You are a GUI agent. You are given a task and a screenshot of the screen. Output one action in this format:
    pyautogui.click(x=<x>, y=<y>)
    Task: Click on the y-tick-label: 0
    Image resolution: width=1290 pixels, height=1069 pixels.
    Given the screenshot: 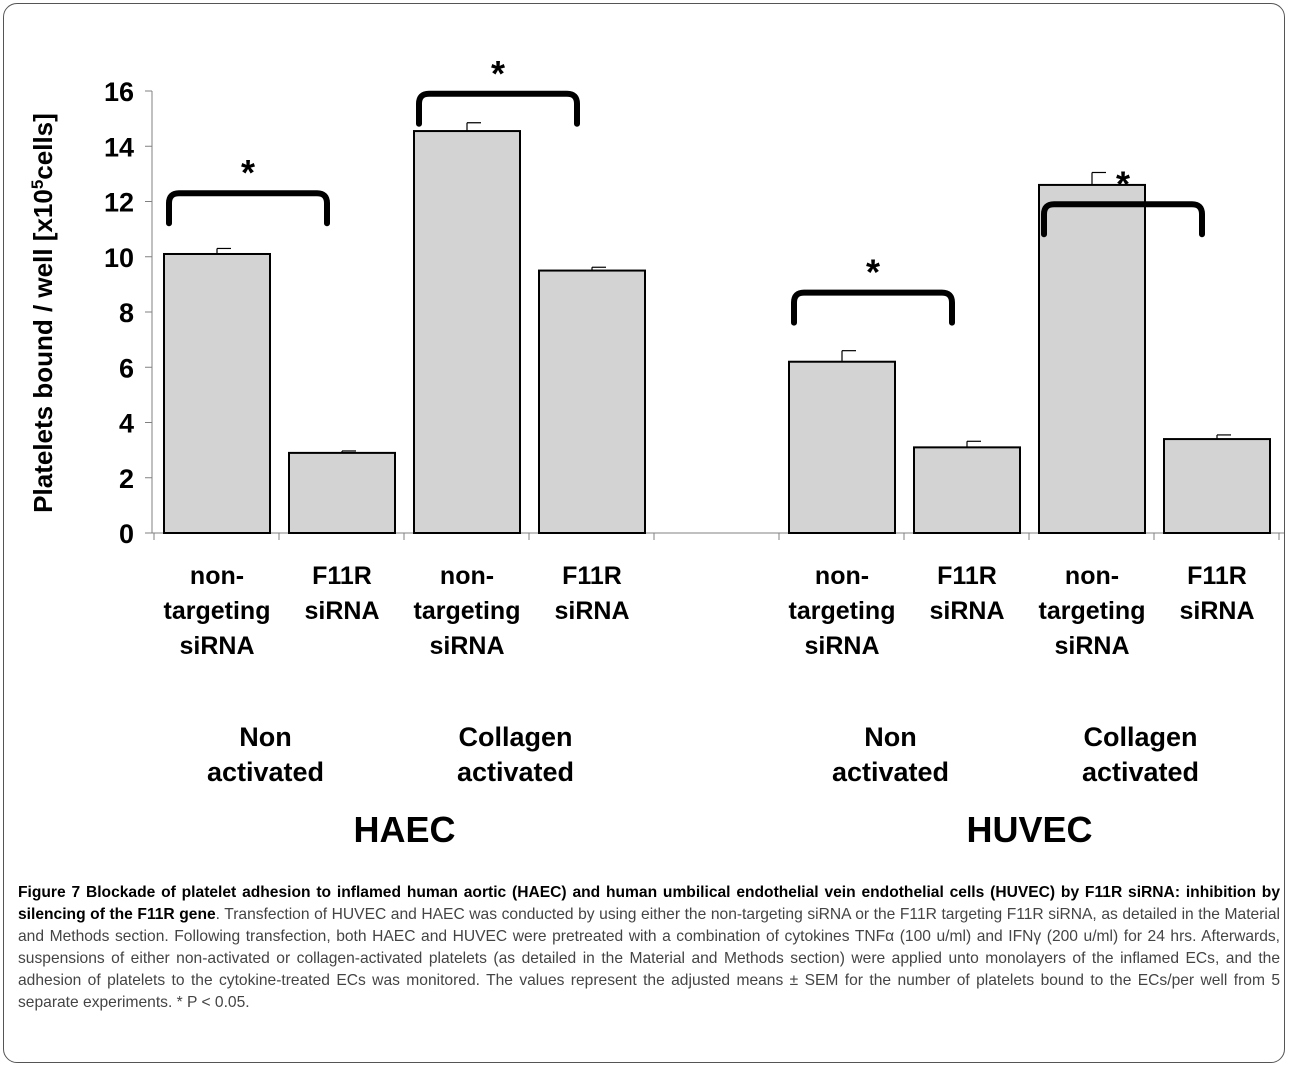 What is the action you would take?
    pyautogui.click(x=126, y=534)
    